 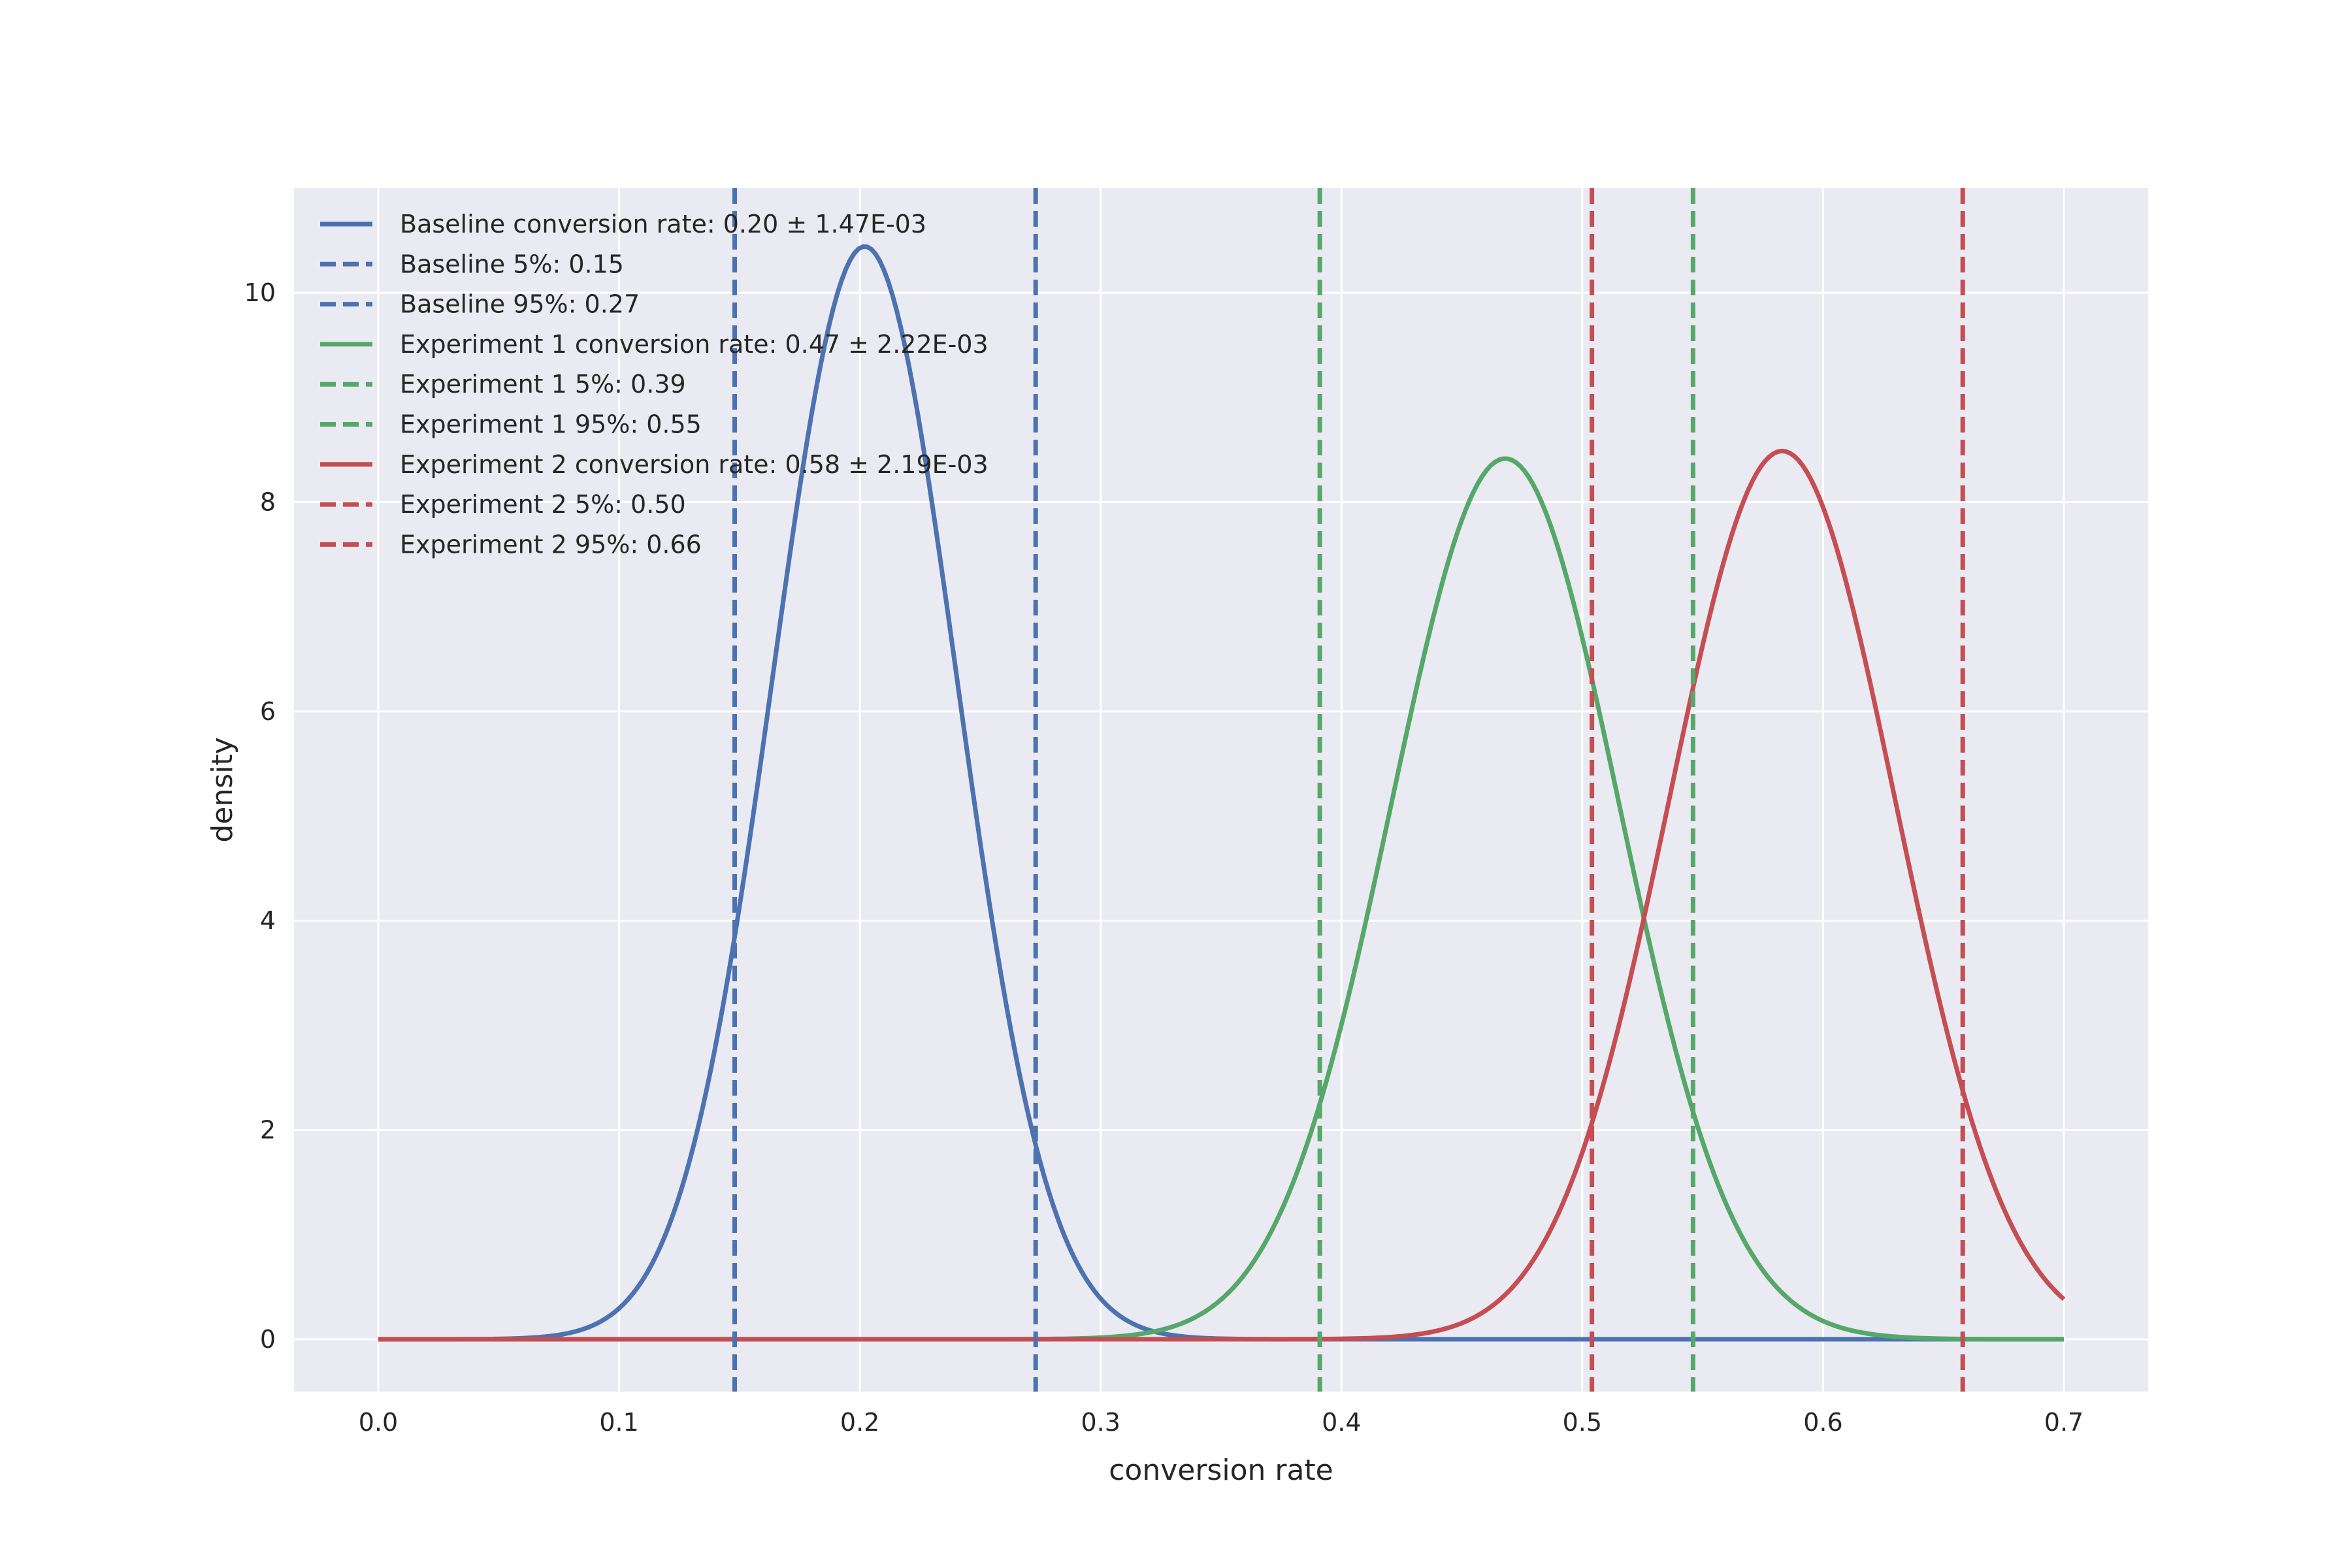 What do you see at coordinates (268, 502) in the screenshot?
I see `y-tick-label: 8` at bounding box center [268, 502].